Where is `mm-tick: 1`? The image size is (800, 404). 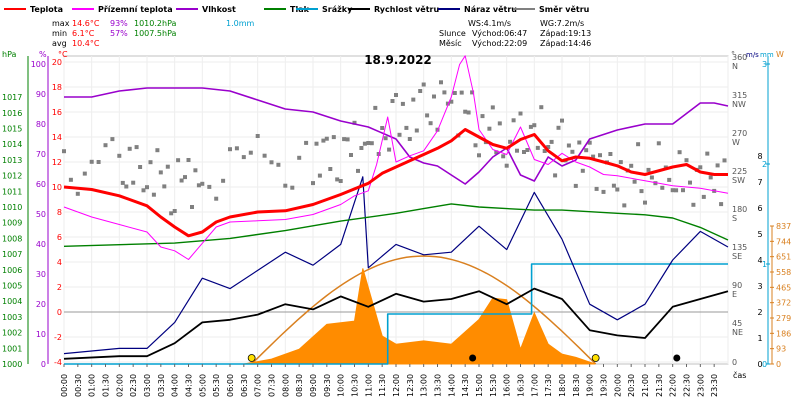 mm-tick: 1 is located at coordinates (764, 264).